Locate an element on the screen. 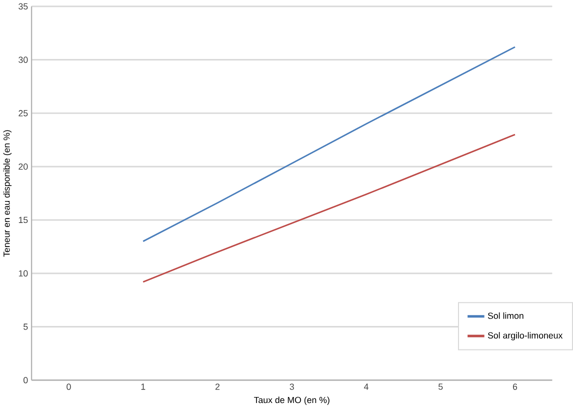 This screenshot has width=573, height=408. legend-label: Sol limon is located at coordinates (506, 315).